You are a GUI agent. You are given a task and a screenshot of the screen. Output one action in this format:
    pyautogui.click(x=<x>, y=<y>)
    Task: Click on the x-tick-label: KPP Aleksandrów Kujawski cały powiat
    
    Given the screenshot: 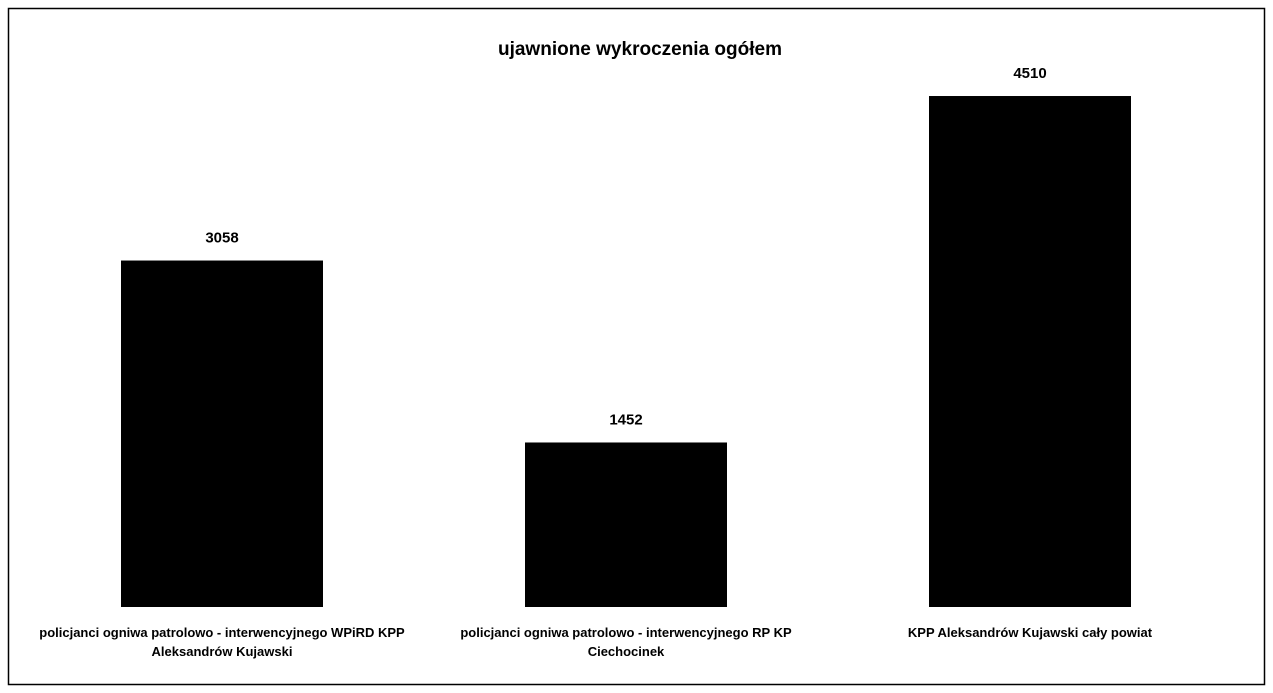 What is the action you would take?
    pyautogui.click(x=1030, y=632)
    